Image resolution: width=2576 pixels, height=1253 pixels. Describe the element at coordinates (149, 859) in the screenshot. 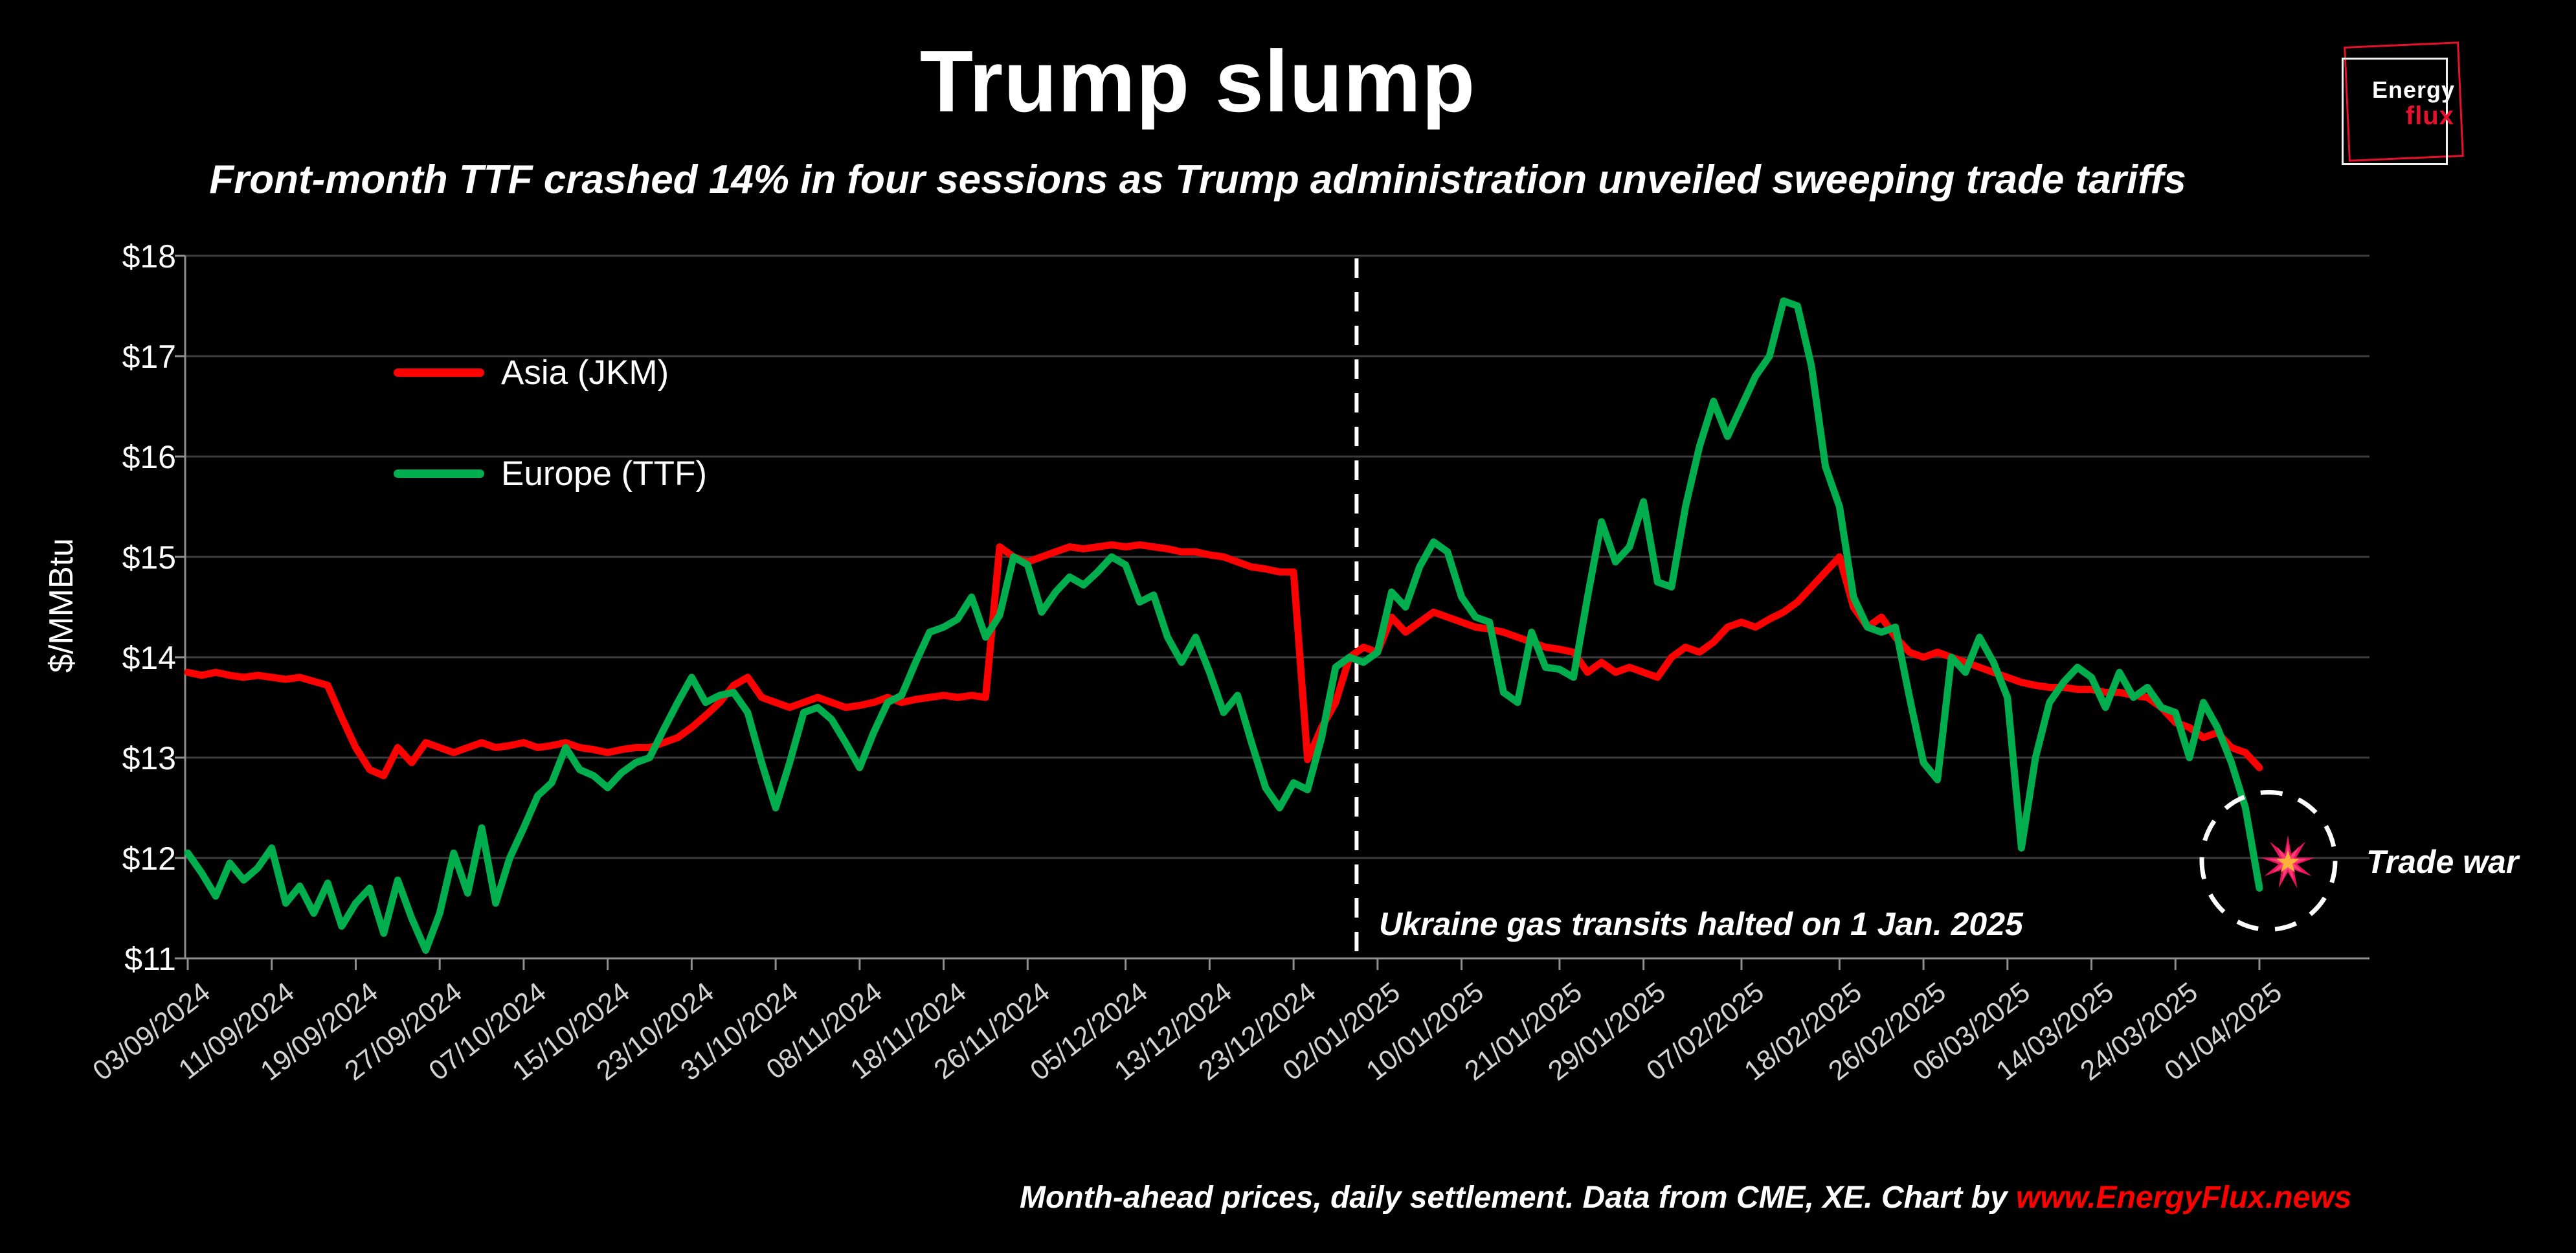

I see `y-tick-label: $12` at that location.